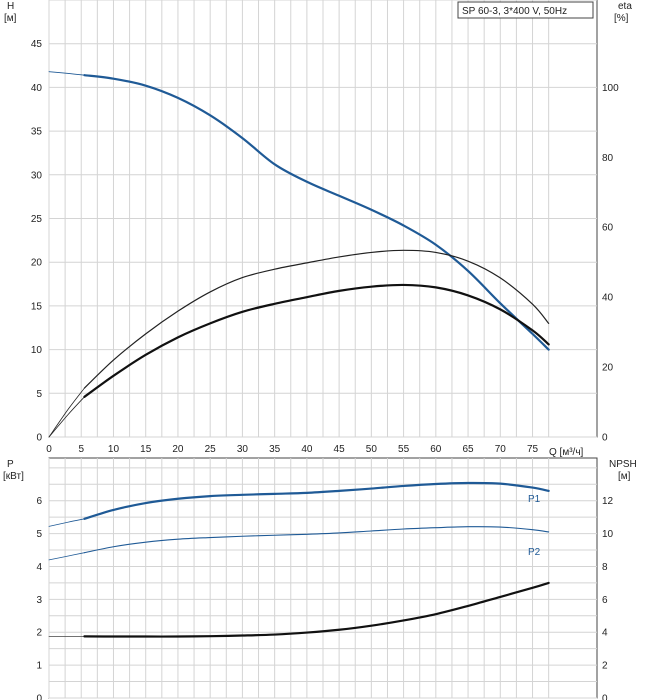 The height and width of the screenshot is (700, 658). Describe the element at coordinates (39, 567) in the screenshot. I see `power-tick-label: 4` at that location.